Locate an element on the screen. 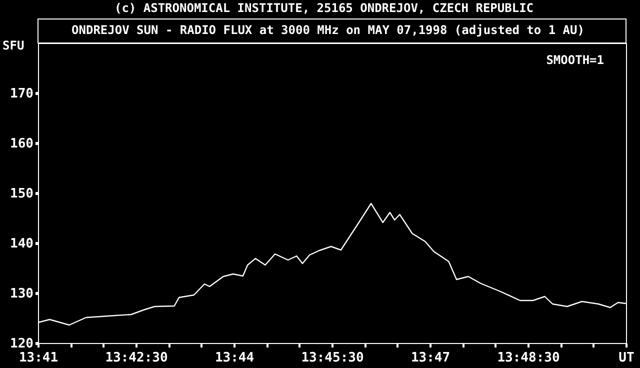  x-tick-label: 13:47 is located at coordinates (430, 358).